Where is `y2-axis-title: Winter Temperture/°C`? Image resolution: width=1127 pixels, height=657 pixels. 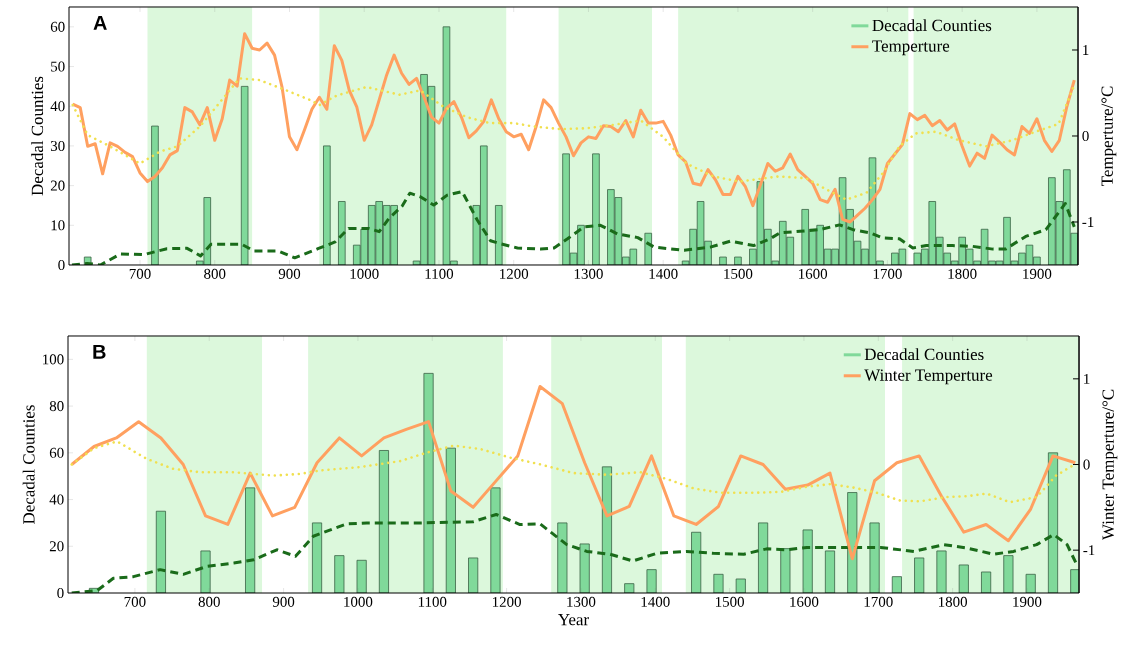 y2-axis-title: Winter Temperture/°C is located at coordinates (1110, 465).